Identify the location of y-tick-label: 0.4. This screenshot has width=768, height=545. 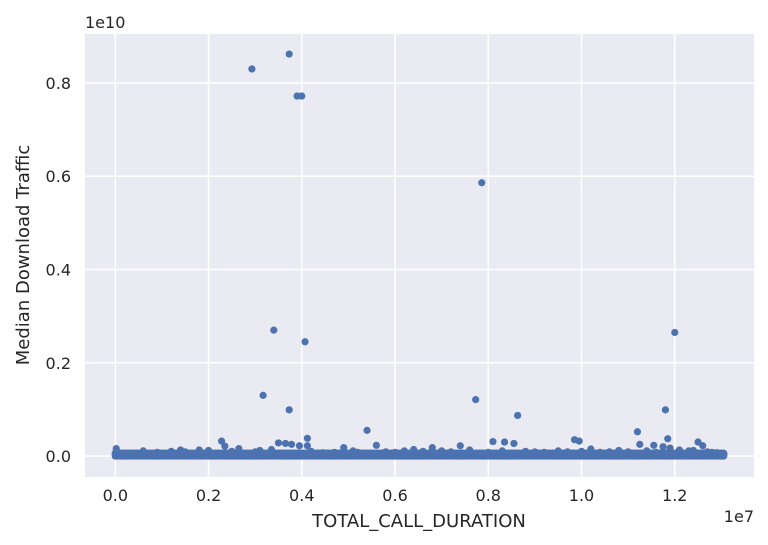
(58, 269).